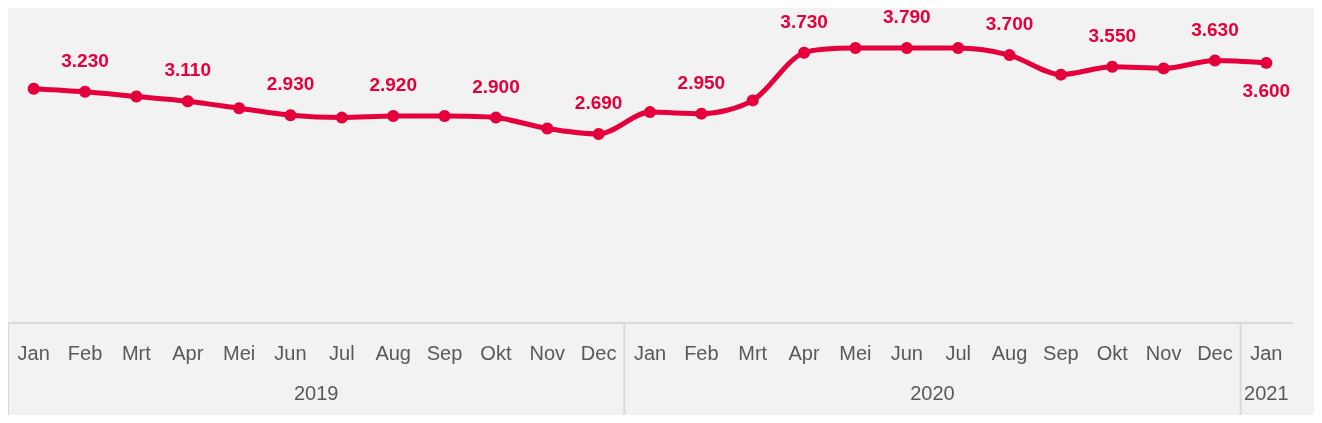 The height and width of the screenshot is (423, 1322). Describe the element at coordinates (932, 393) in the screenshot. I see `text: 2020` at that location.